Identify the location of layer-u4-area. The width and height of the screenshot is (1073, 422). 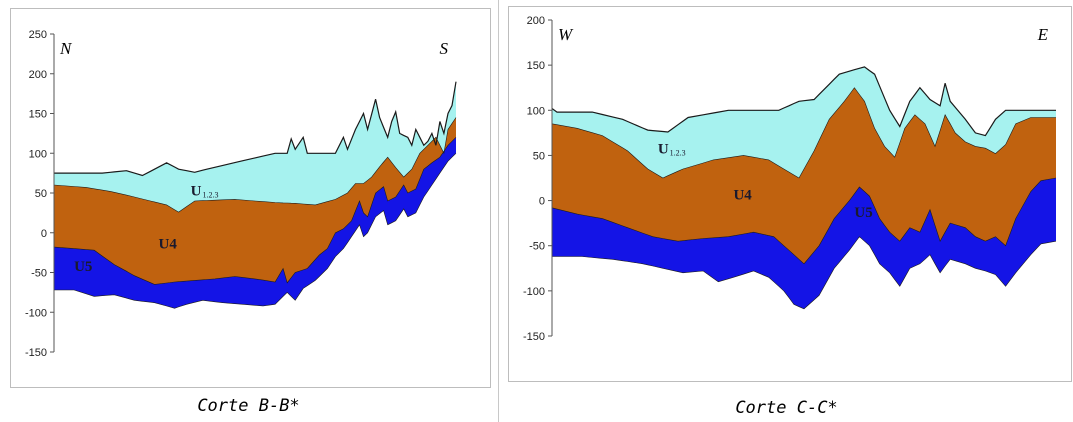
(255, 201).